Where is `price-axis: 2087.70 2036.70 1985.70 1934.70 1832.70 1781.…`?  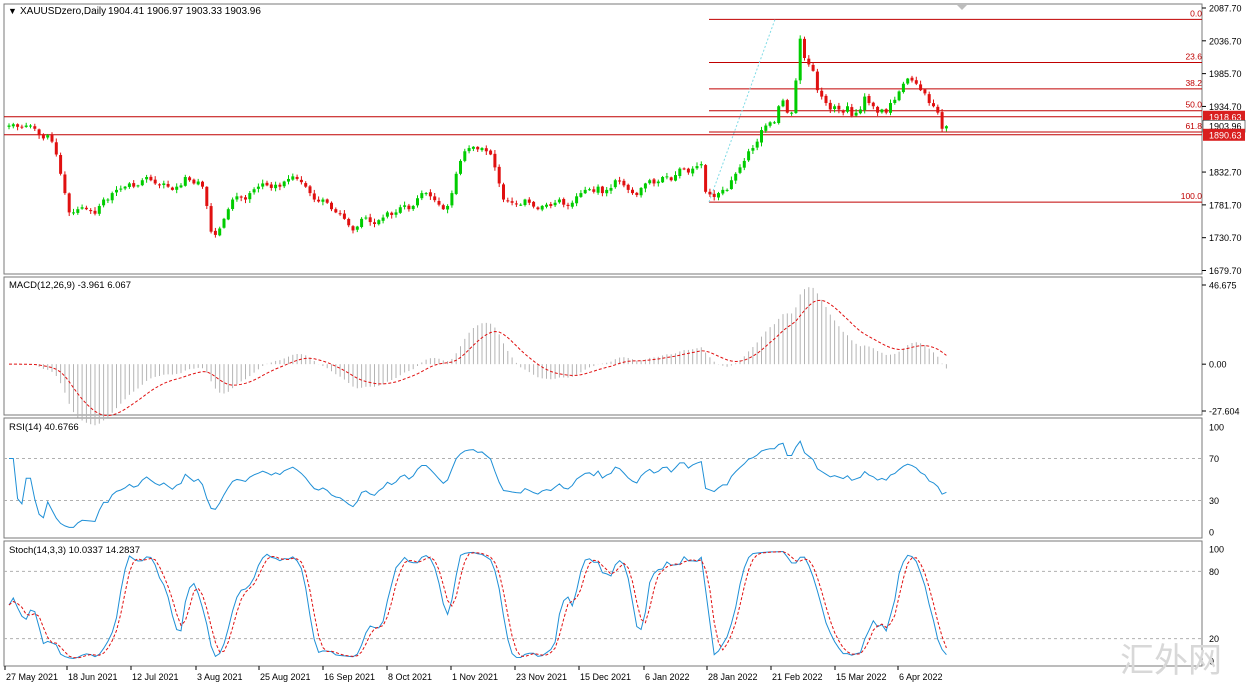 price-axis: 2087.70 2036.70 1985.70 1934.70 1832.70 1781.… is located at coordinates (1222, 140).